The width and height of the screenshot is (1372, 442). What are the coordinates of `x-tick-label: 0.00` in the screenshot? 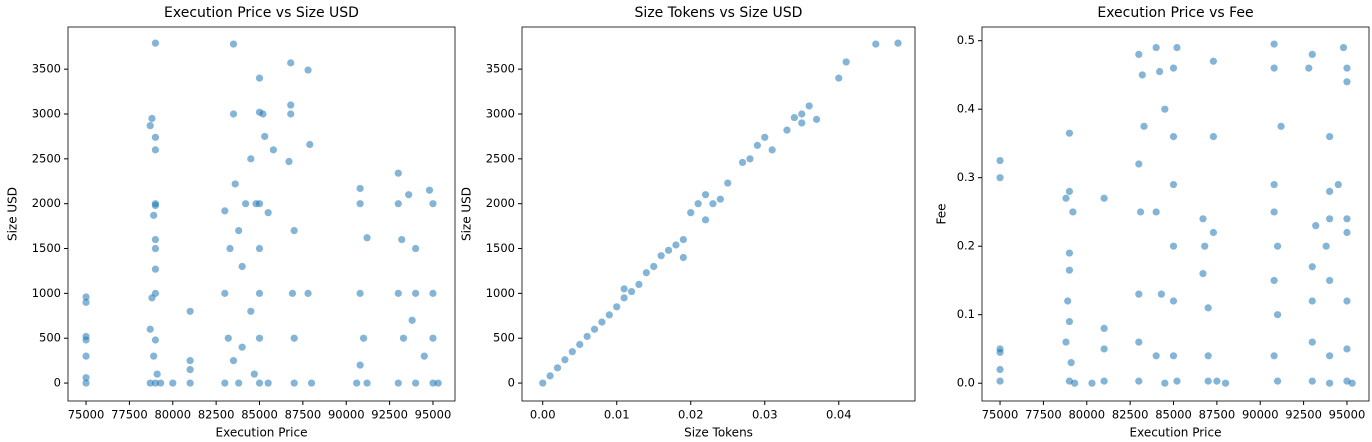 It's located at (543, 415).